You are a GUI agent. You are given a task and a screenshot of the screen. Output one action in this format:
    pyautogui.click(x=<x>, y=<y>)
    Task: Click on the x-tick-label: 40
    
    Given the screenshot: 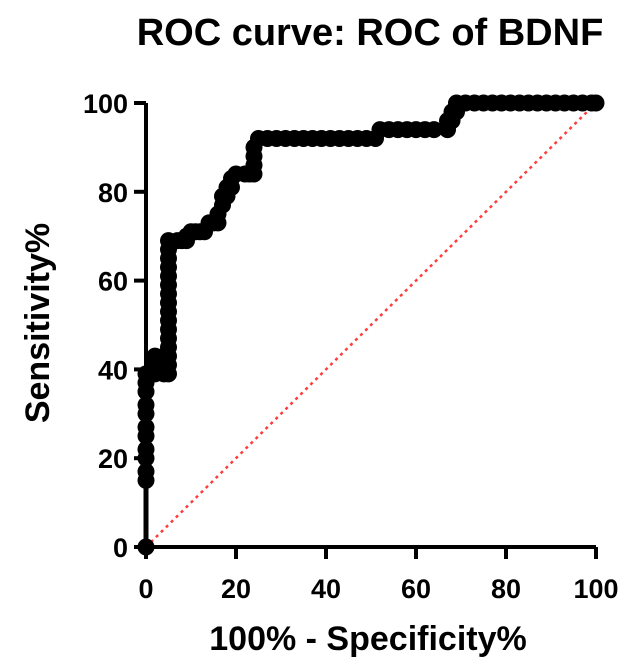 What is the action you would take?
    pyautogui.click(x=326, y=589)
    